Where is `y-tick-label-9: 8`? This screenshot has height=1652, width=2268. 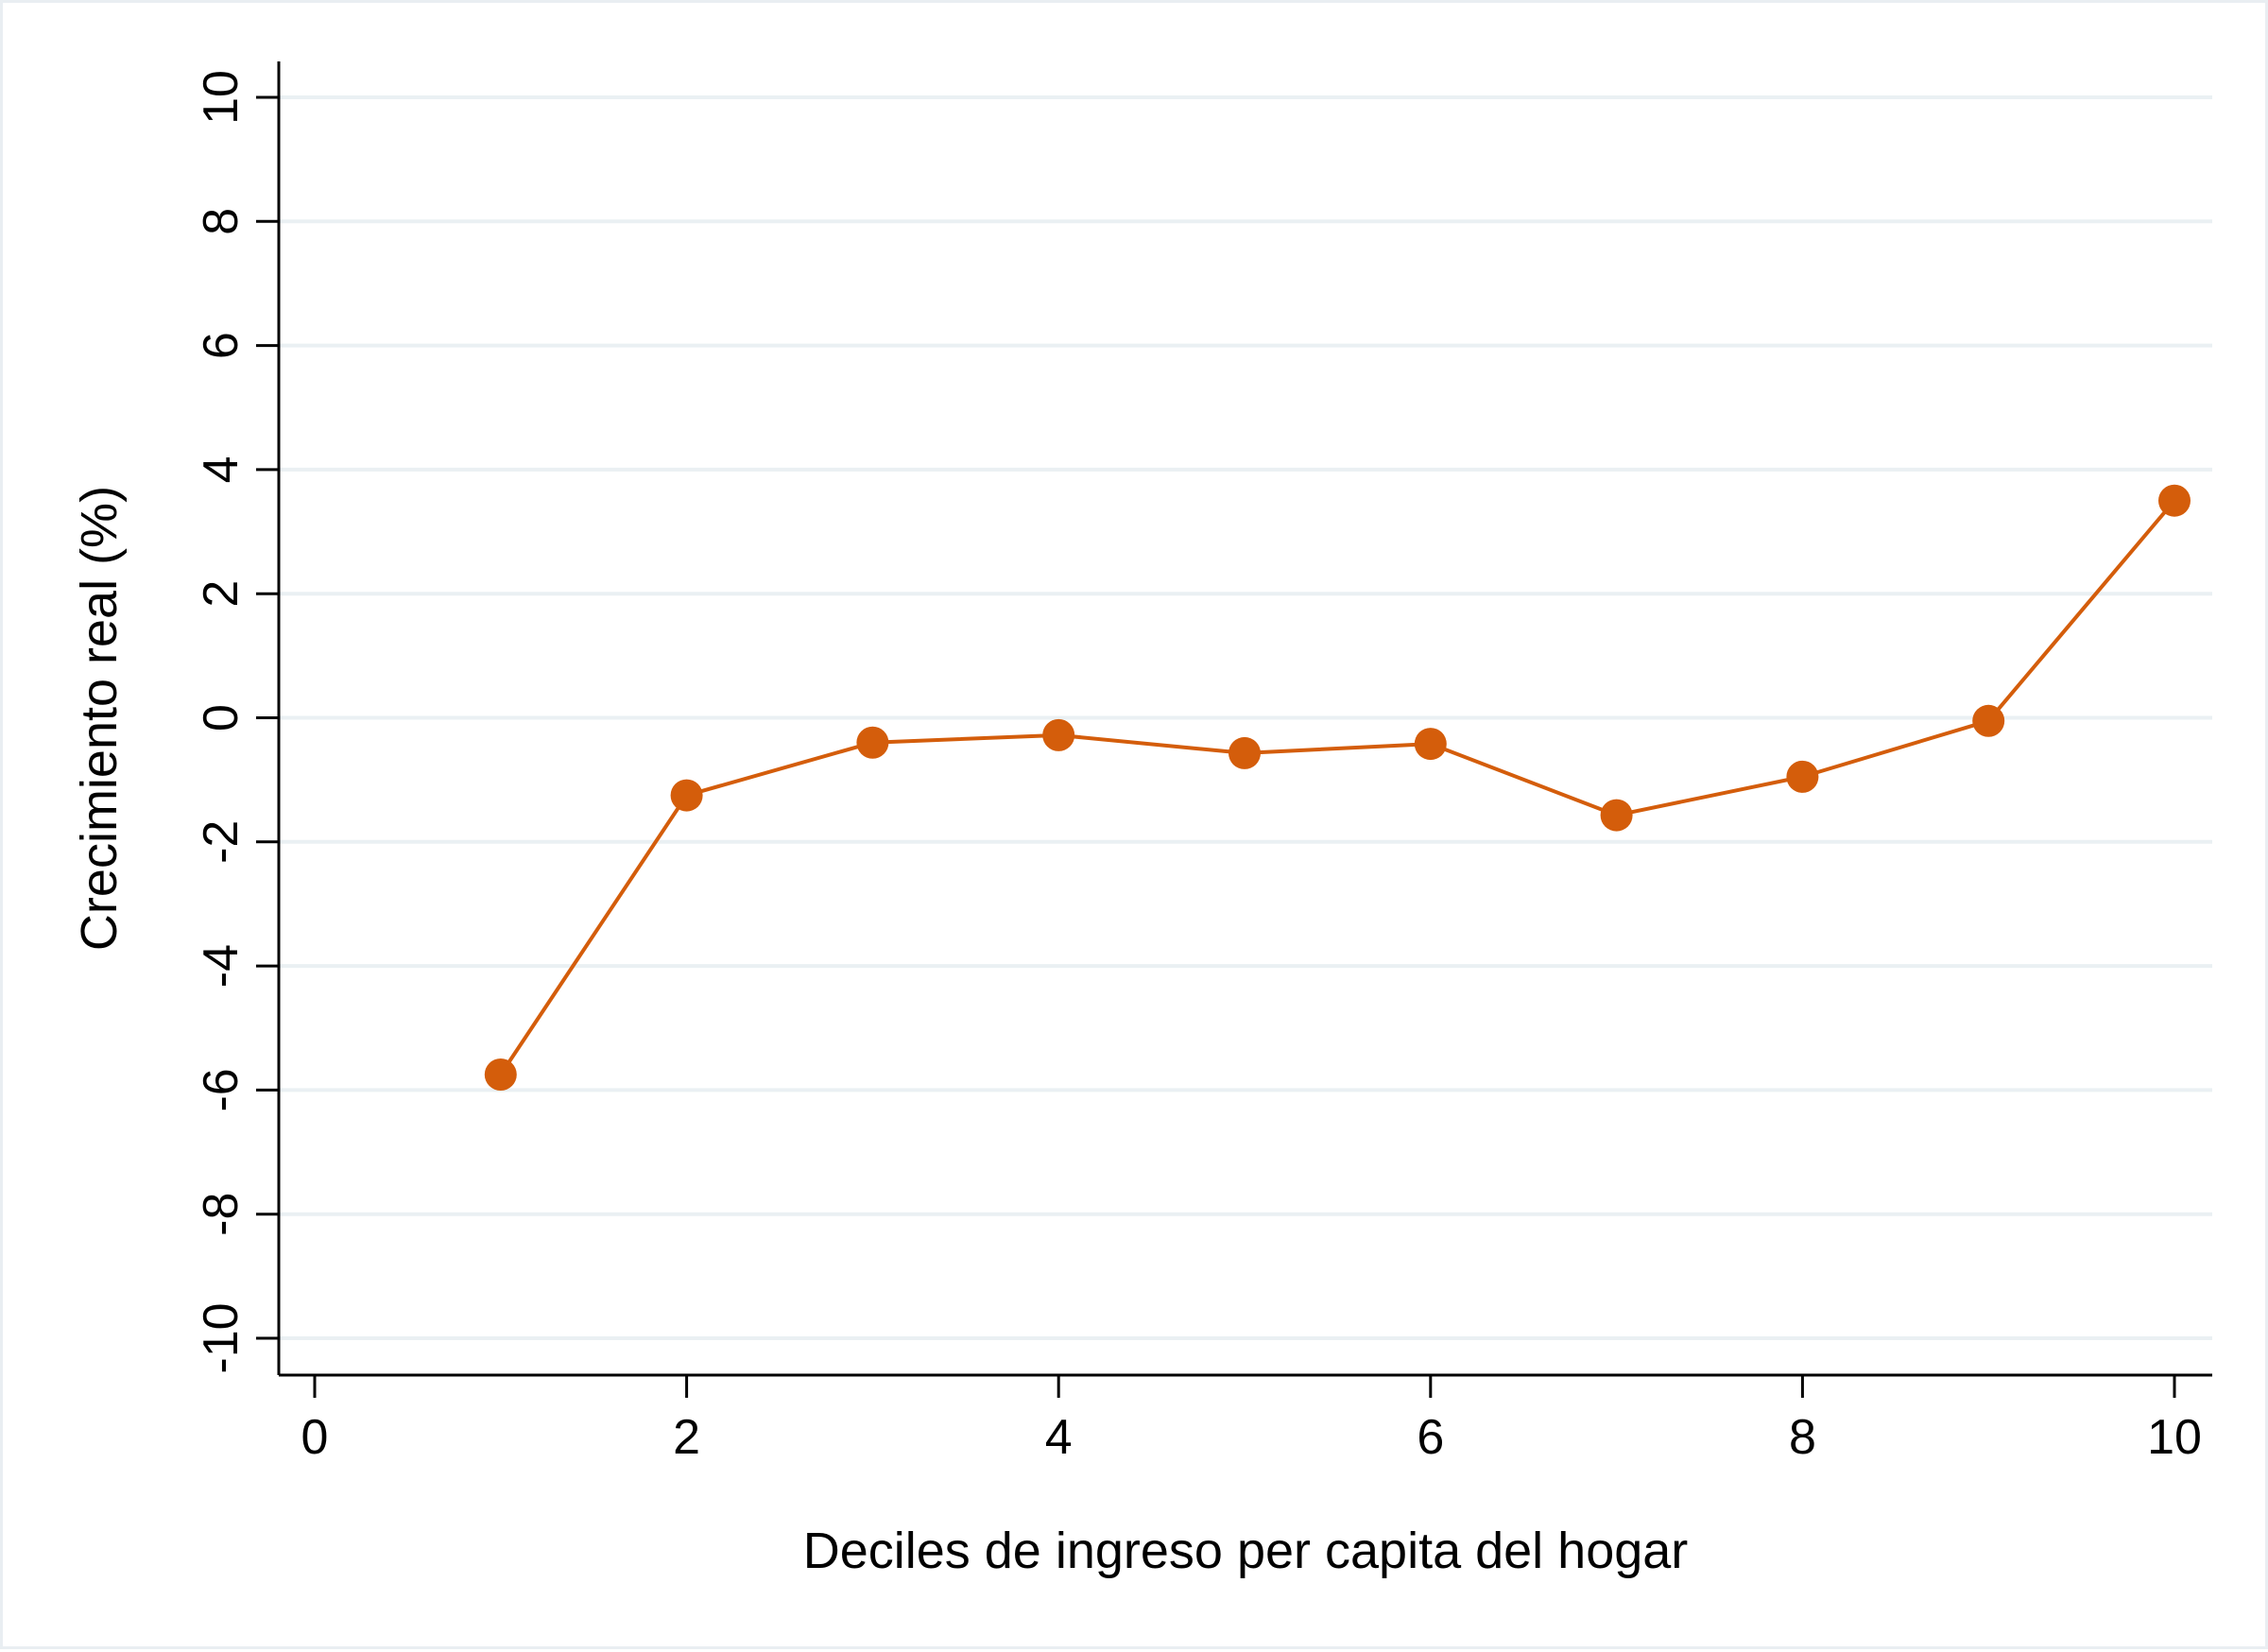
y-tick-label-9: 8 is located at coordinates (221, 221).